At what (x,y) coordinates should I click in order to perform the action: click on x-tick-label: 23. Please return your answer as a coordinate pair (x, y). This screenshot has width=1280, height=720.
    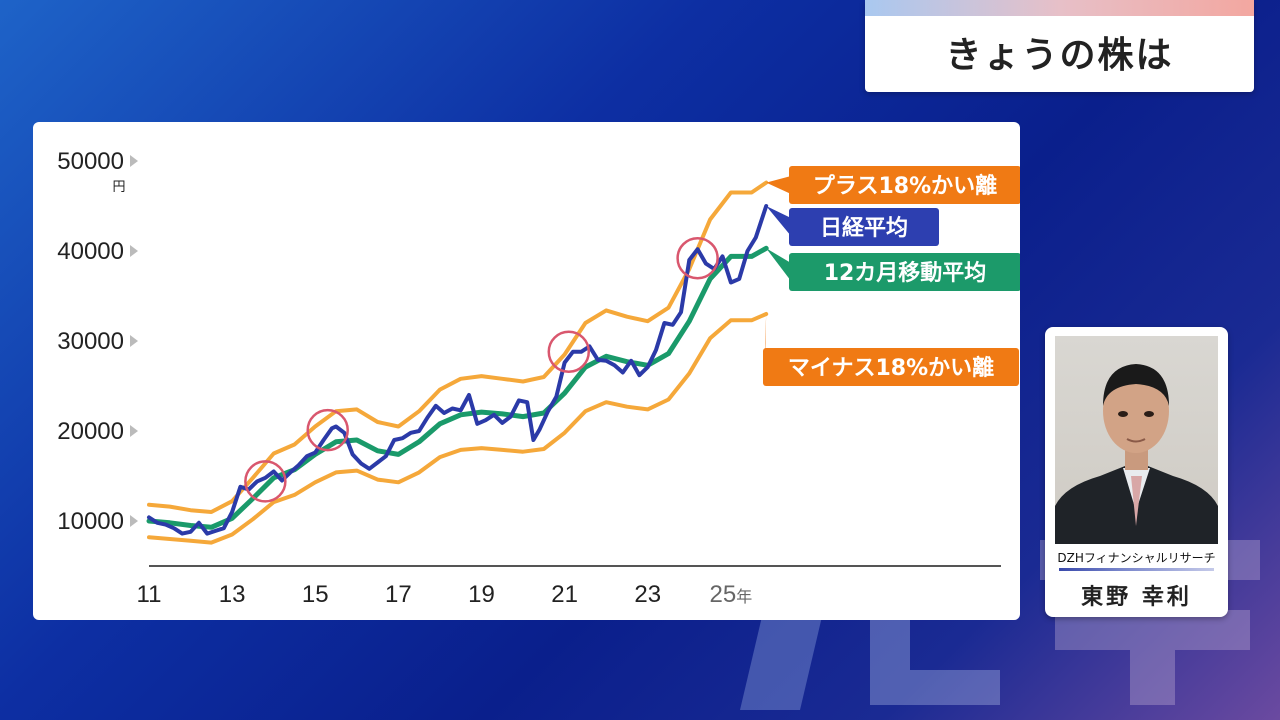
    Looking at the image, I should click on (647, 594).